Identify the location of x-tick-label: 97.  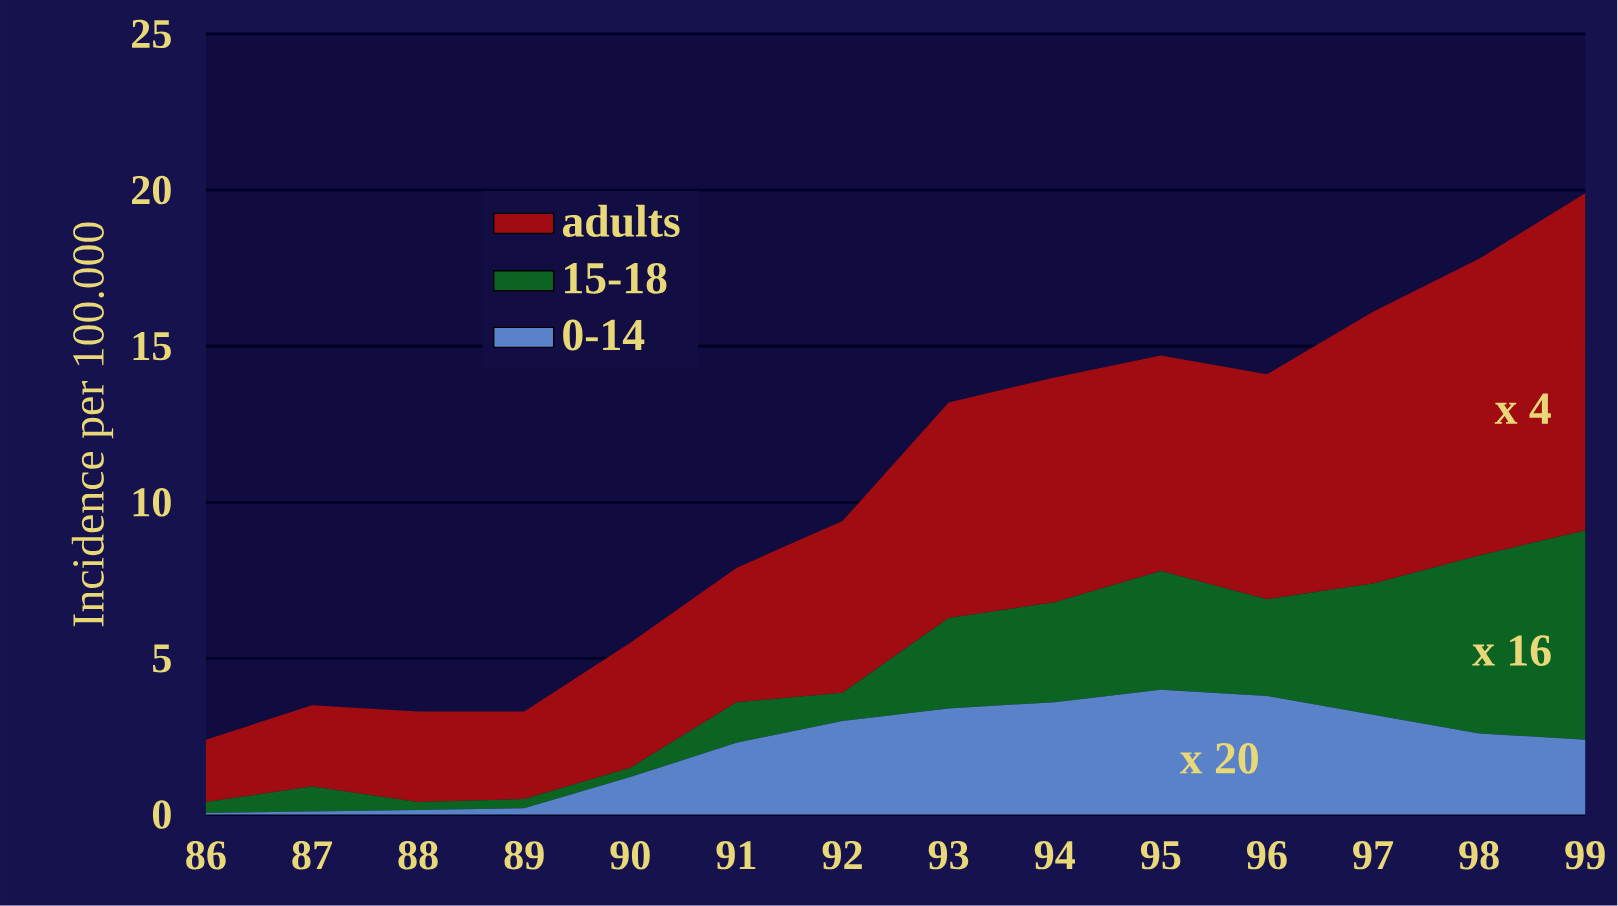
(1373, 855).